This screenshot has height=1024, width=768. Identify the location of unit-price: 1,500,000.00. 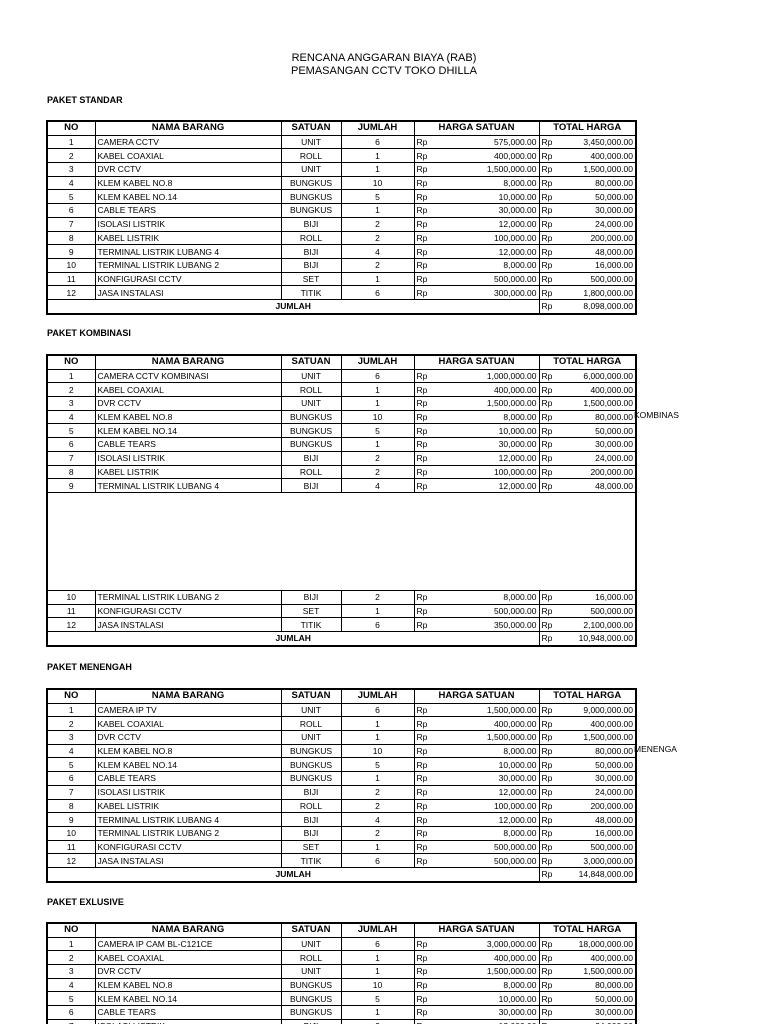
(489, 169).